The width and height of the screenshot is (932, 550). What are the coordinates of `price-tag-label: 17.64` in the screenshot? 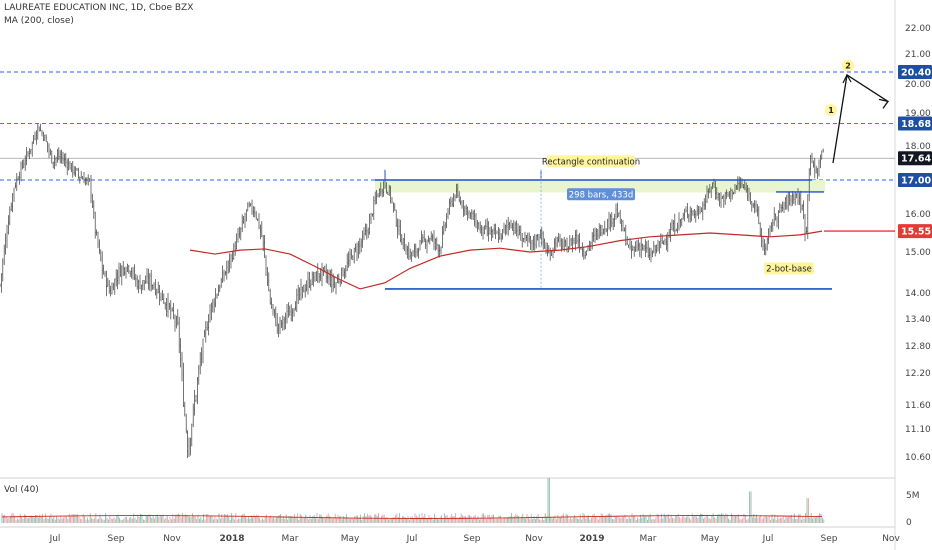 It's located at (916, 159).